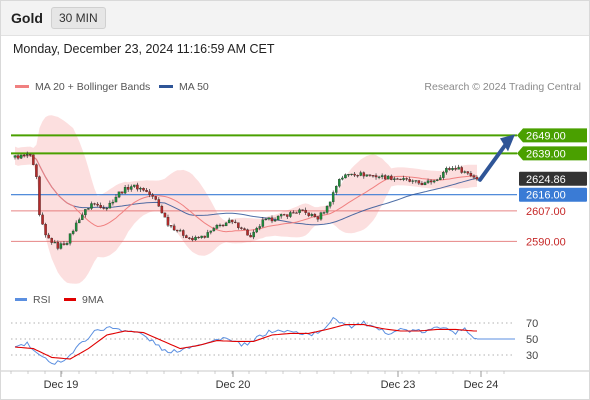  Describe the element at coordinates (61, 385) in the screenshot. I see `x-tick-label: Dec 19` at that location.